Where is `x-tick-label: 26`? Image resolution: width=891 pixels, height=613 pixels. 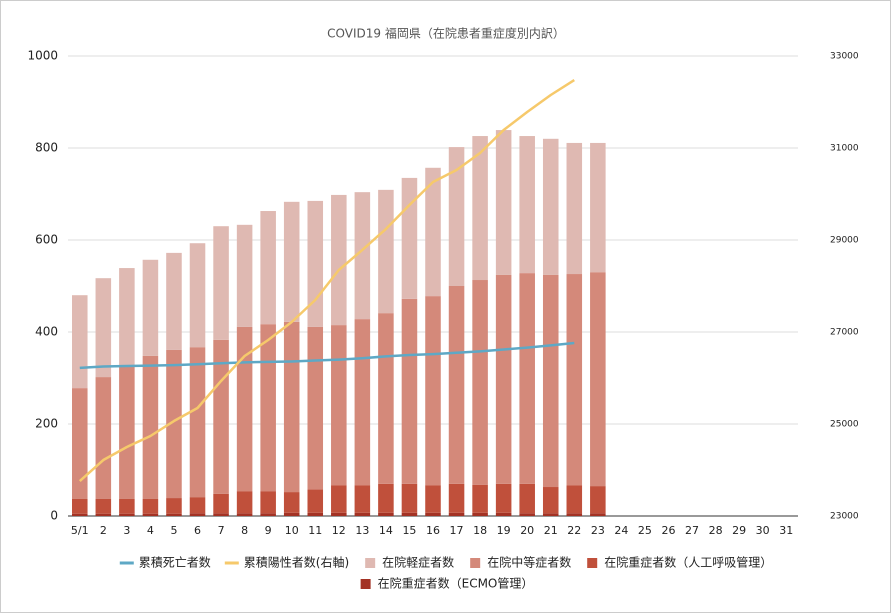
x-tick-label: 26 is located at coordinates (668, 530).